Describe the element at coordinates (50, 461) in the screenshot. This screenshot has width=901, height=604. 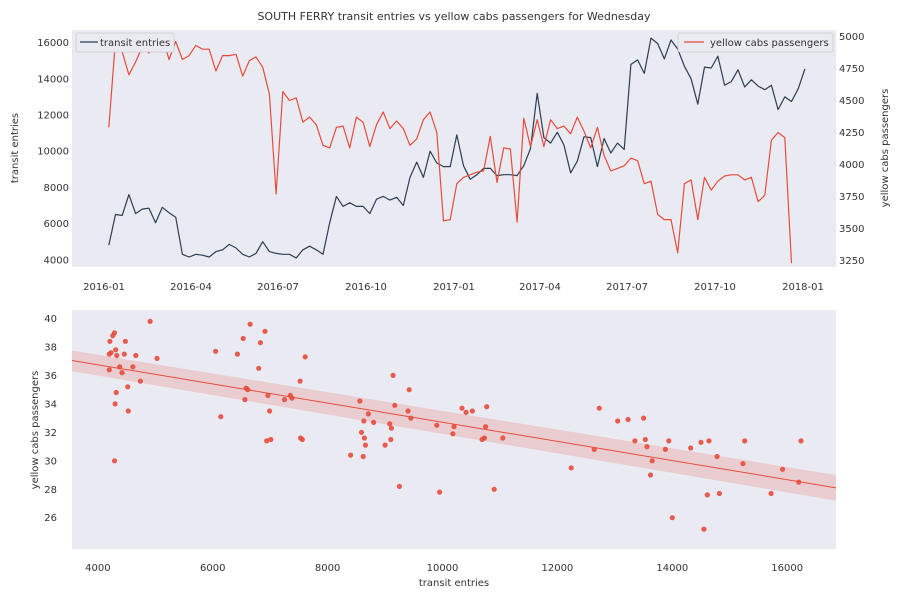
I see `y-tick-label: 30` at that location.